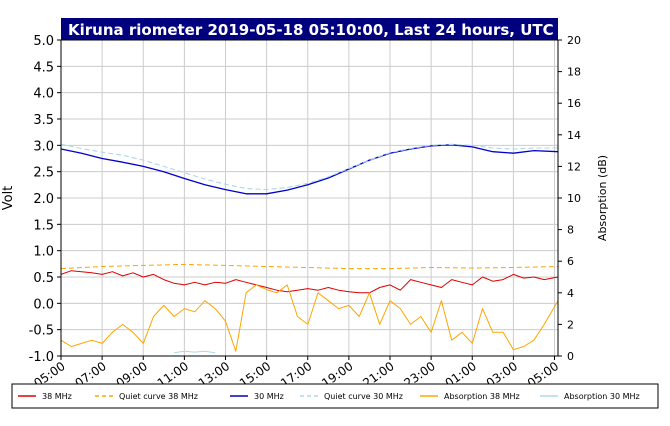 The width and height of the screenshot is (670, 426). What do you see at coordinates (57, 396) in the screenshot?
I see `legend-label: 38 MHz` at bounding box center [57, 396].